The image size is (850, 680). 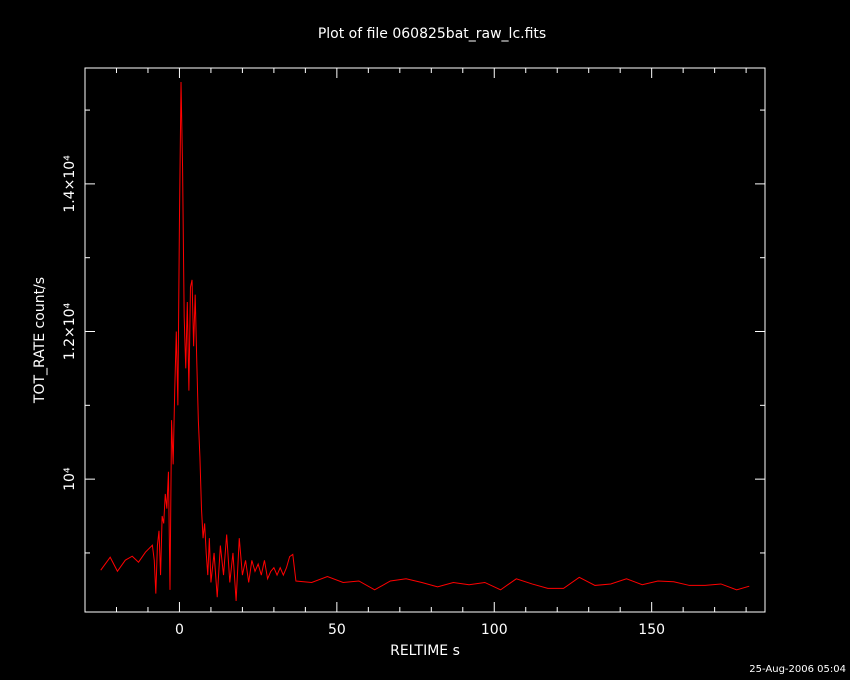 What do you see at coordinates (494, 630) in the screenshot?
I see `x-tick-label: 100` at bounding box center [494, 630].